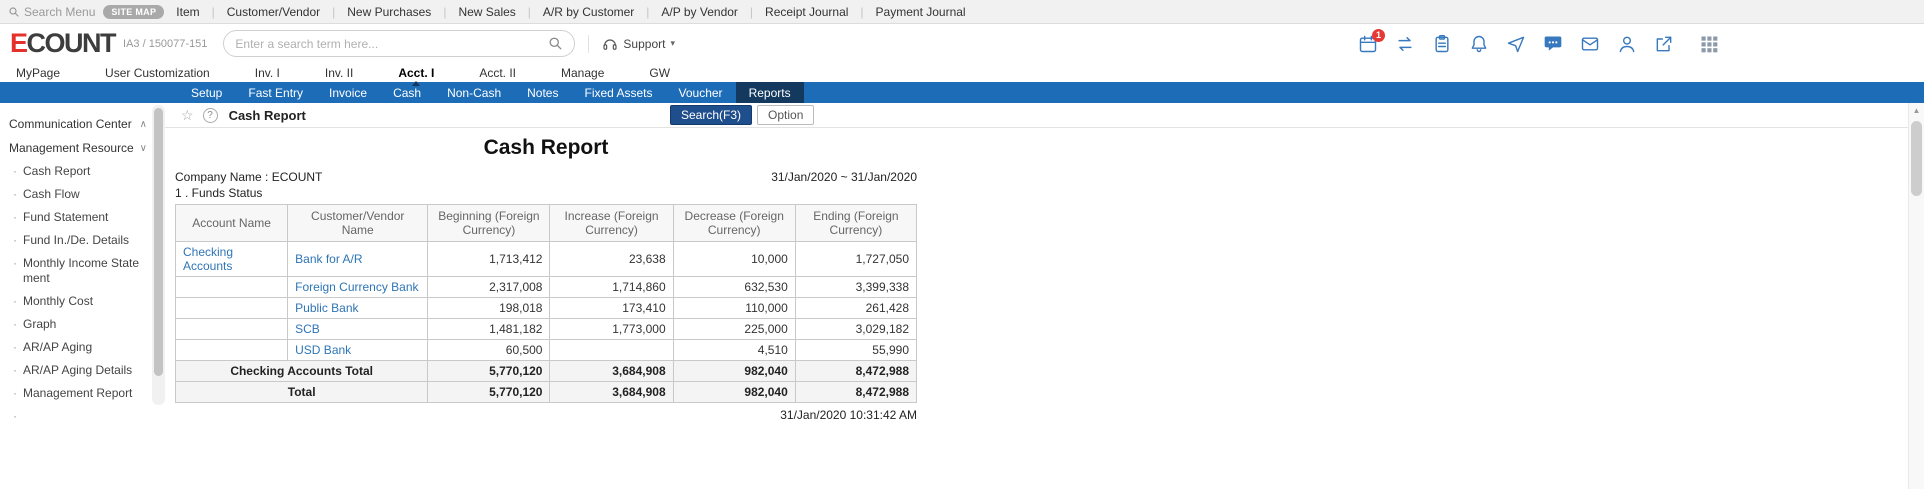  What do you see at coordinates (546, 147) in the screenshot?
I see `report-title: Cash Report` at bounding box center [546, 147].